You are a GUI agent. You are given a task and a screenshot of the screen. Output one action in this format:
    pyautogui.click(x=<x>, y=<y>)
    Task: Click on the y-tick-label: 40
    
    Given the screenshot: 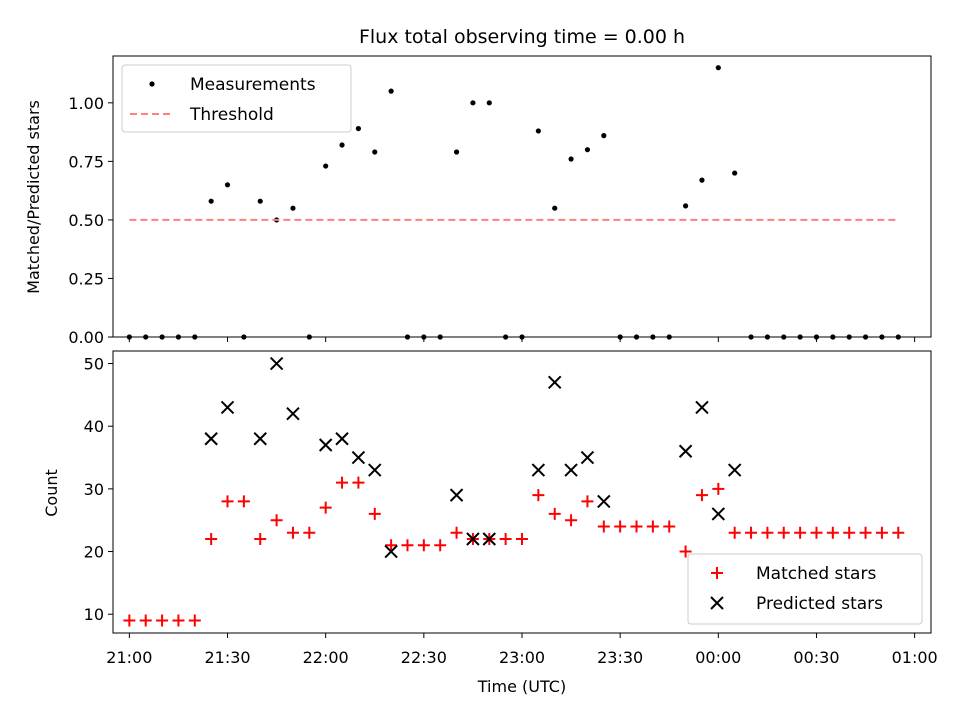 What is the action you would take?
    pyautogui.click(x=94, y=426)
    